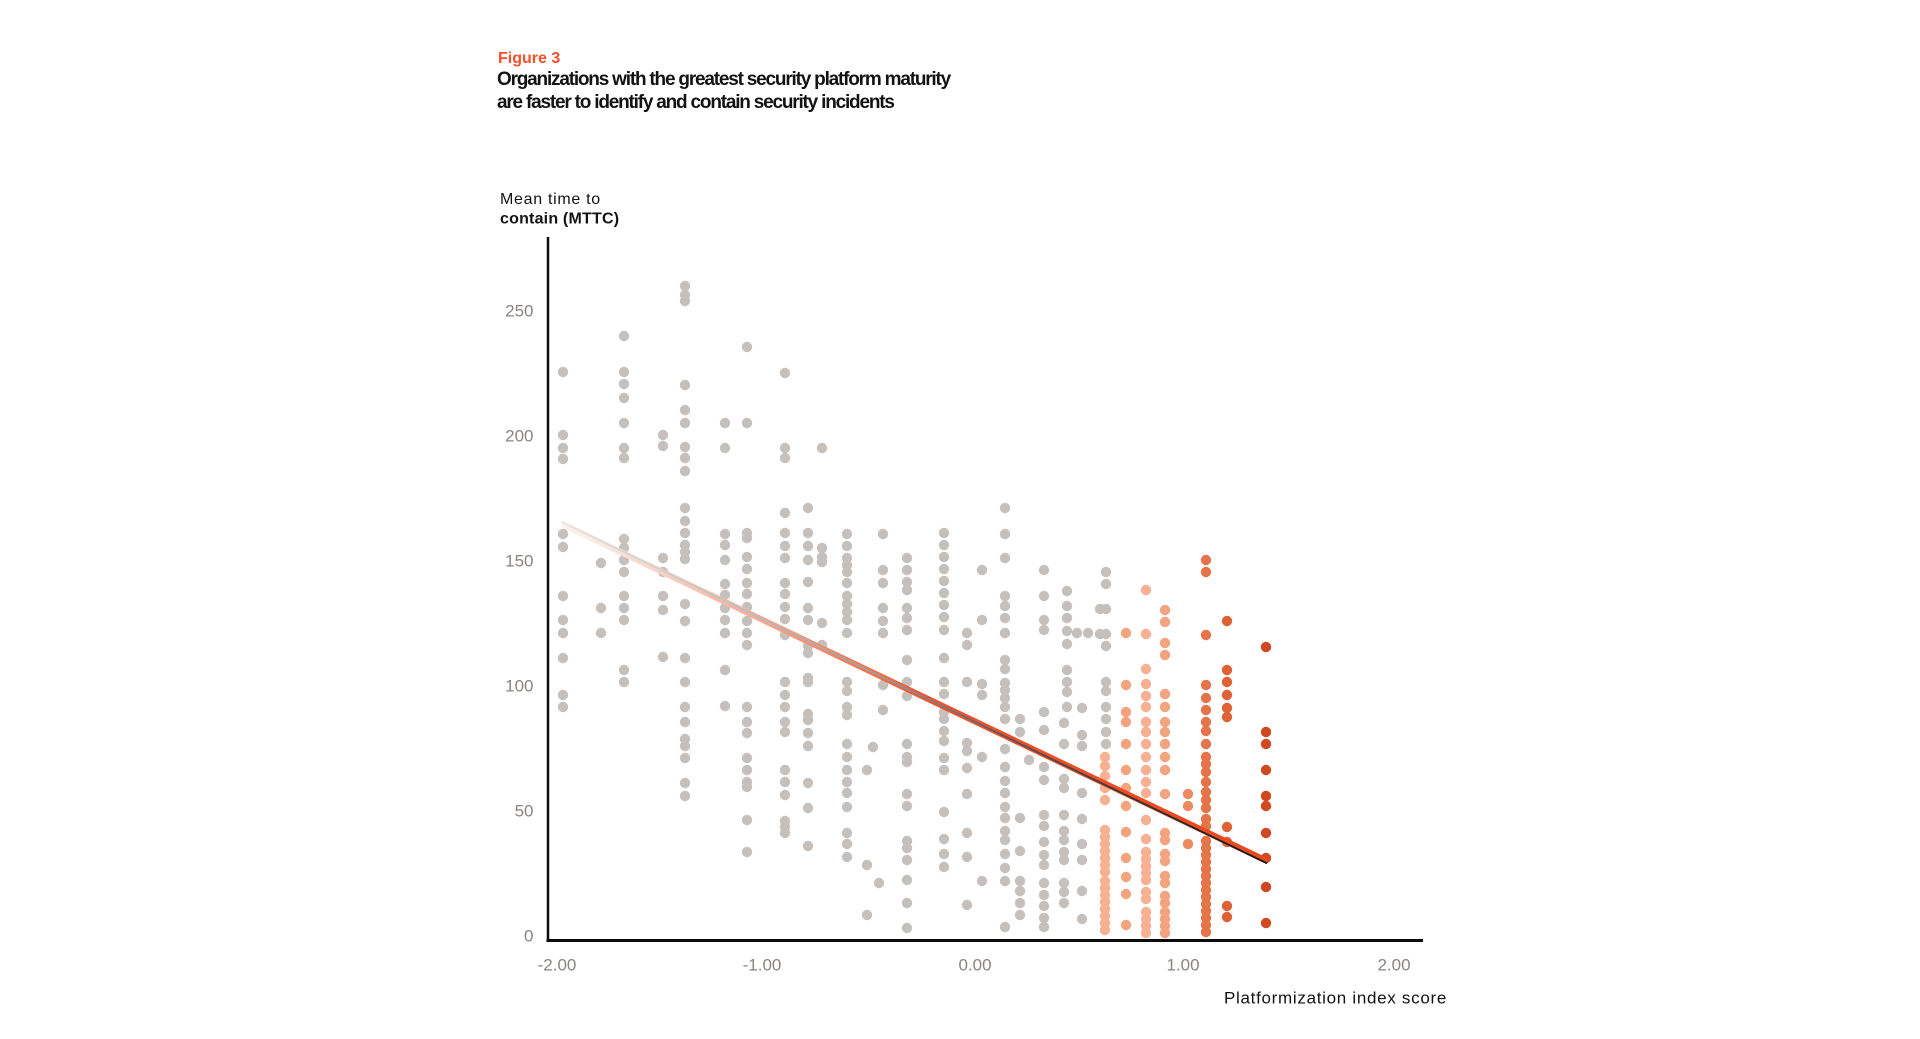 This screenshot has height=1039, width=1920. Describe the element at coordinates (519, 561) in the screenshot. I see `svg-text: 150` at that location.